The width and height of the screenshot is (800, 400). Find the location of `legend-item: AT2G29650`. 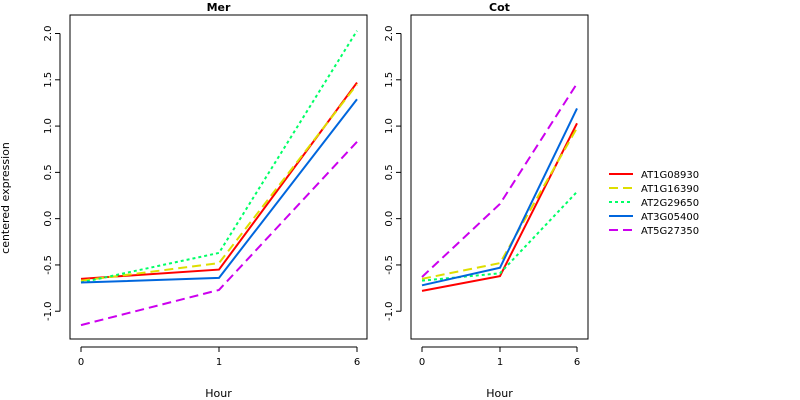

legend-item: AT2G29650 is located at coordinates (654, 203).